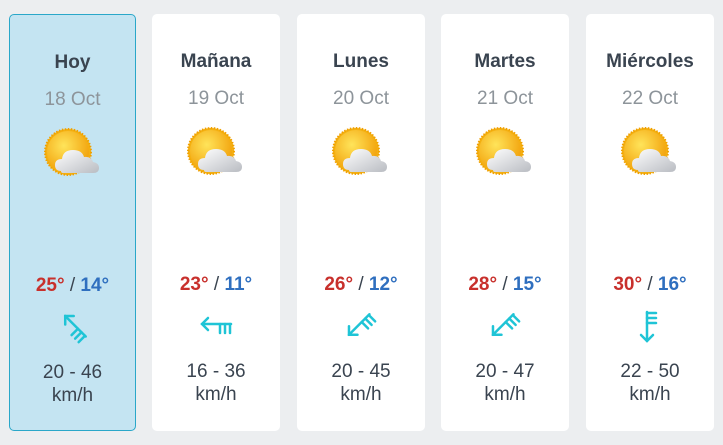  What do you see at coordinates (194, 284) in the screenshot?
I see `max-temp: 23°` at bounding box center [194, 284].